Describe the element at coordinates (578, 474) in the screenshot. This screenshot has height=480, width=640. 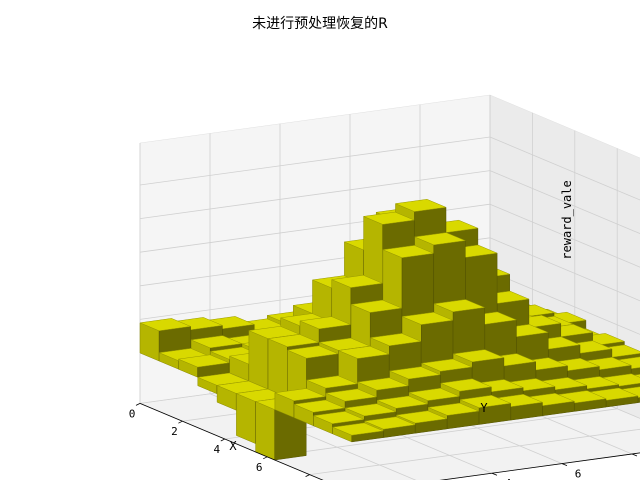
I see `y-tick-label: 6` at that location.